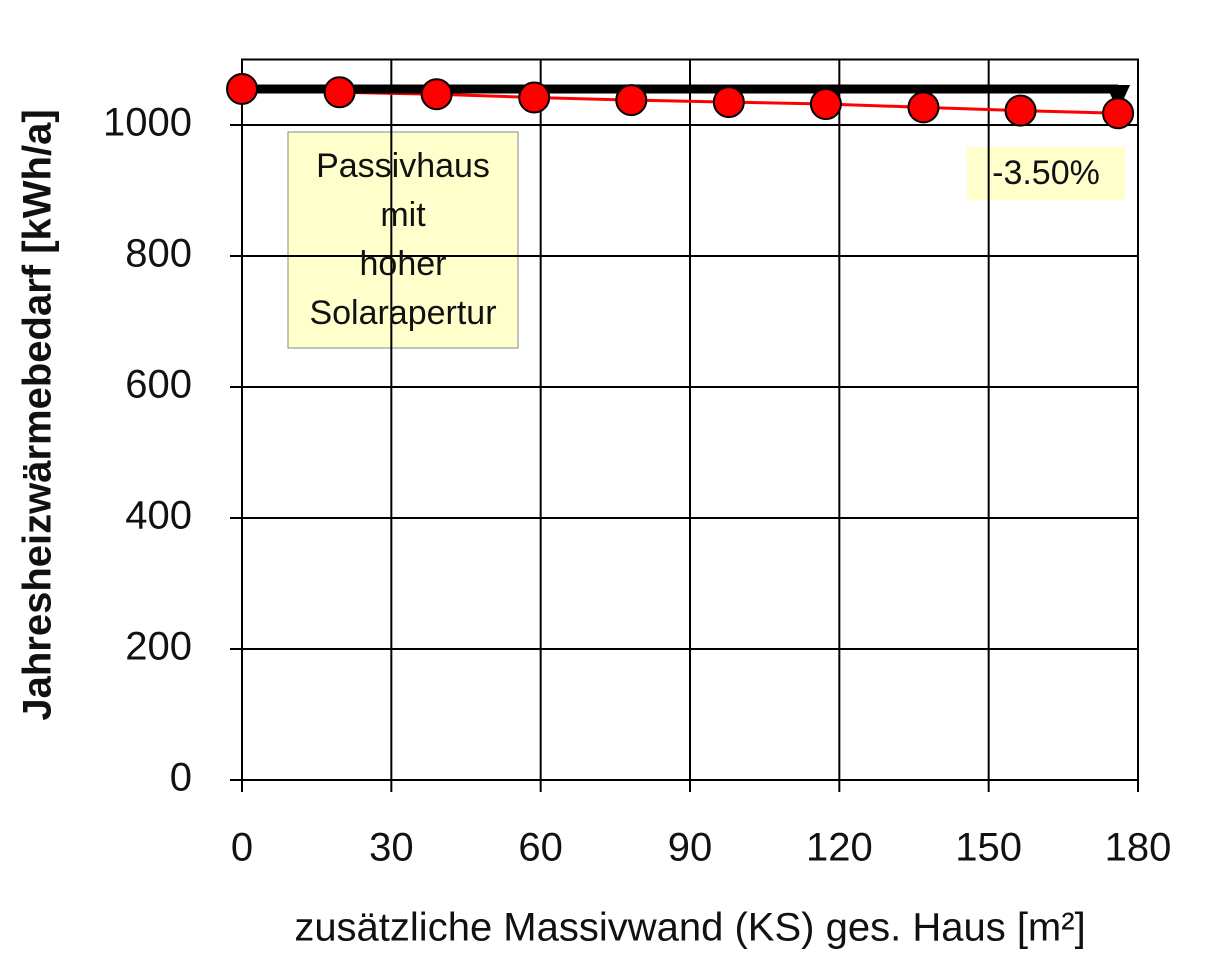  What do you see at coordinates (1138, 848) in the screenshot?
I see `x-tick-label: 180` at bounding box center [1138, 848].